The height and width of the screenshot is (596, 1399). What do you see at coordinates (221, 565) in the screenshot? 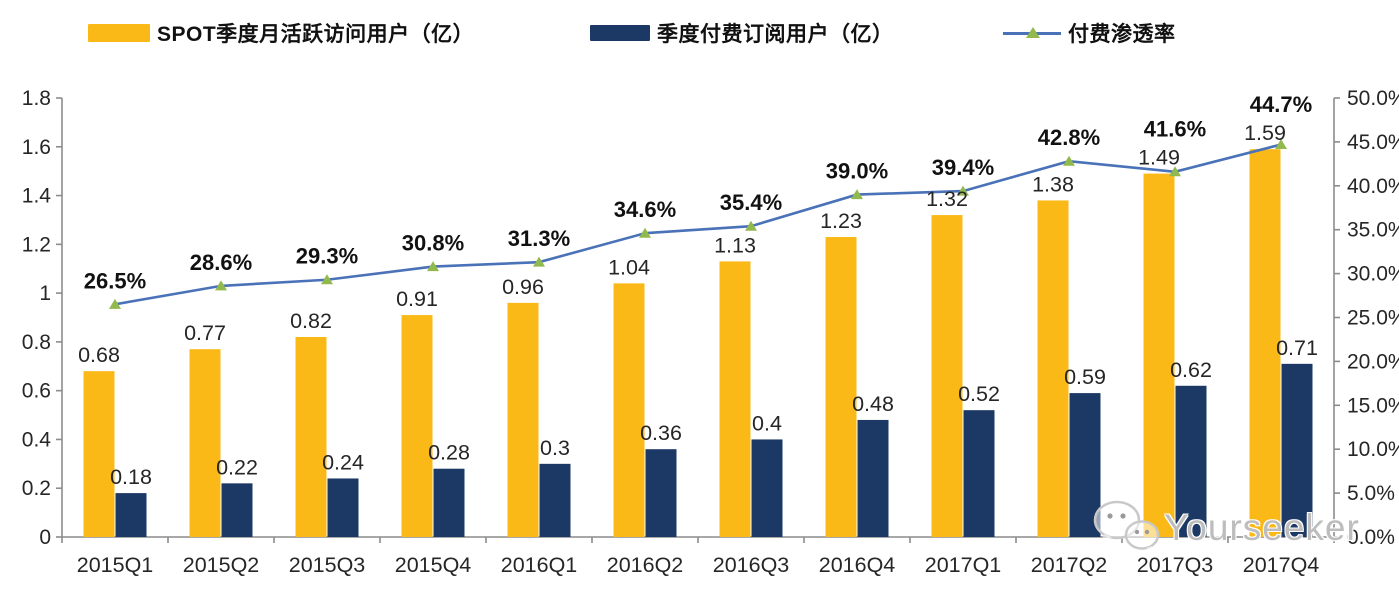
I see `x-axis-category-label: 2015Q2` at bounding box center [221, 565].